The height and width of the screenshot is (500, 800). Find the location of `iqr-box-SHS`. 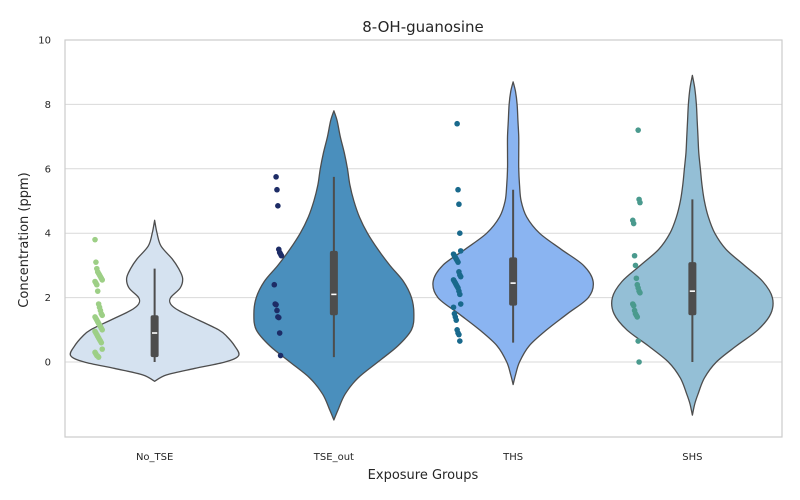

iqr-box-SHS is located at coordinates (692, 289).